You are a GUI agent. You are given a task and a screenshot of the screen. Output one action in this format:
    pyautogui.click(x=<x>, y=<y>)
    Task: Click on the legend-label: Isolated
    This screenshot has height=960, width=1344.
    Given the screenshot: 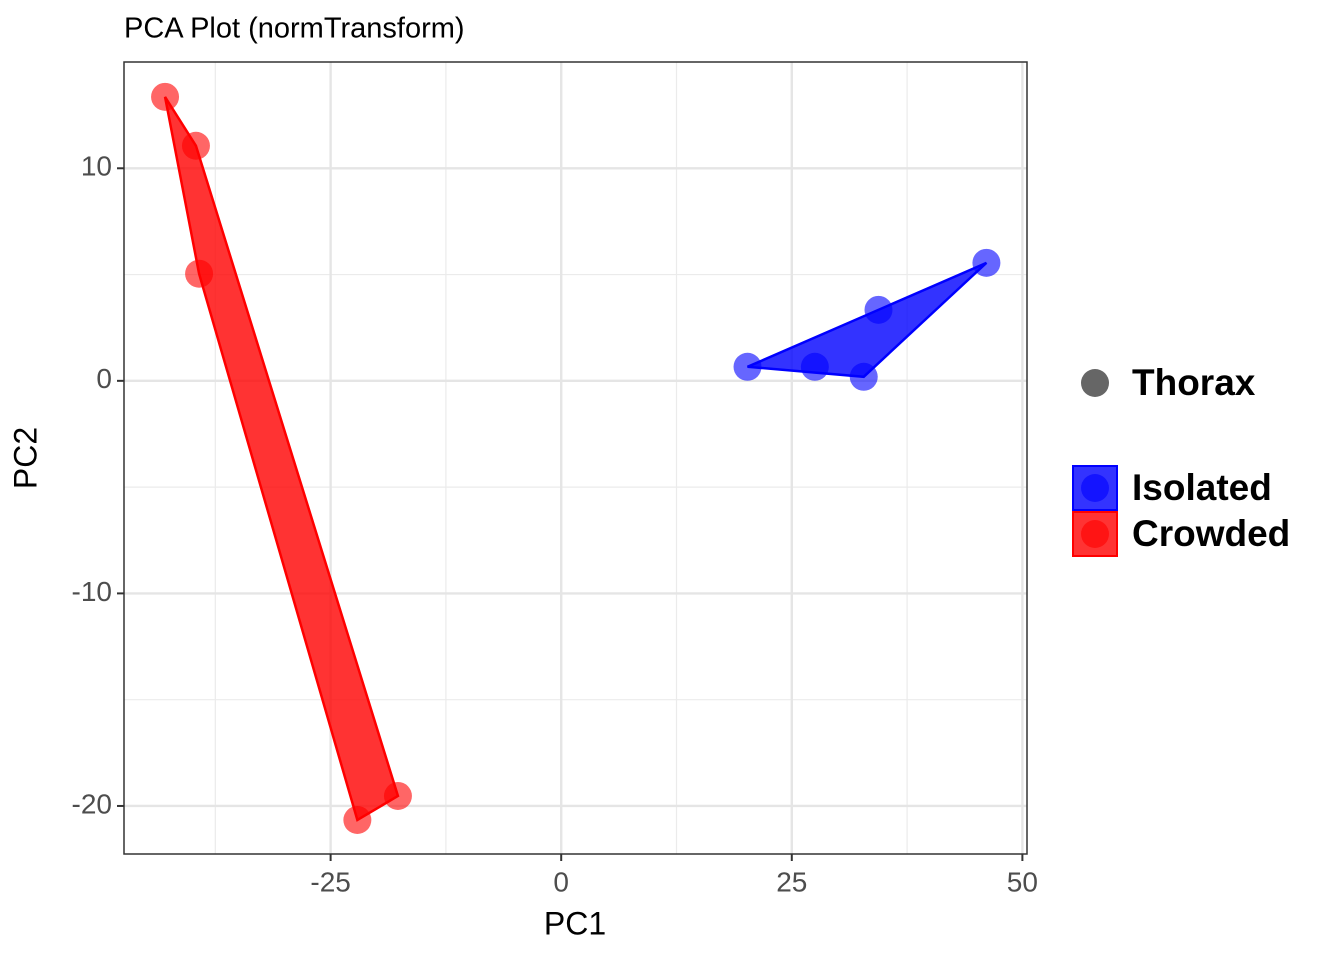 What is the action you would take?
    pyautogui.click(x=1202, y=487)
    